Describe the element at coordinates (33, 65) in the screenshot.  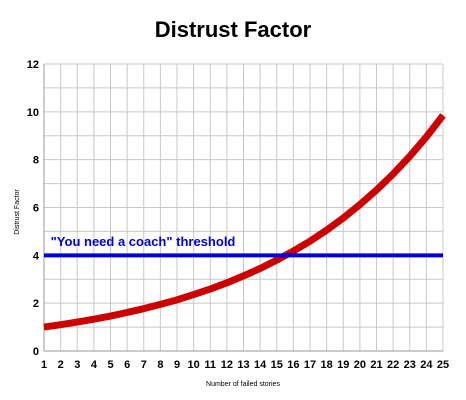
I see `y-tick-label: 12` at that location.